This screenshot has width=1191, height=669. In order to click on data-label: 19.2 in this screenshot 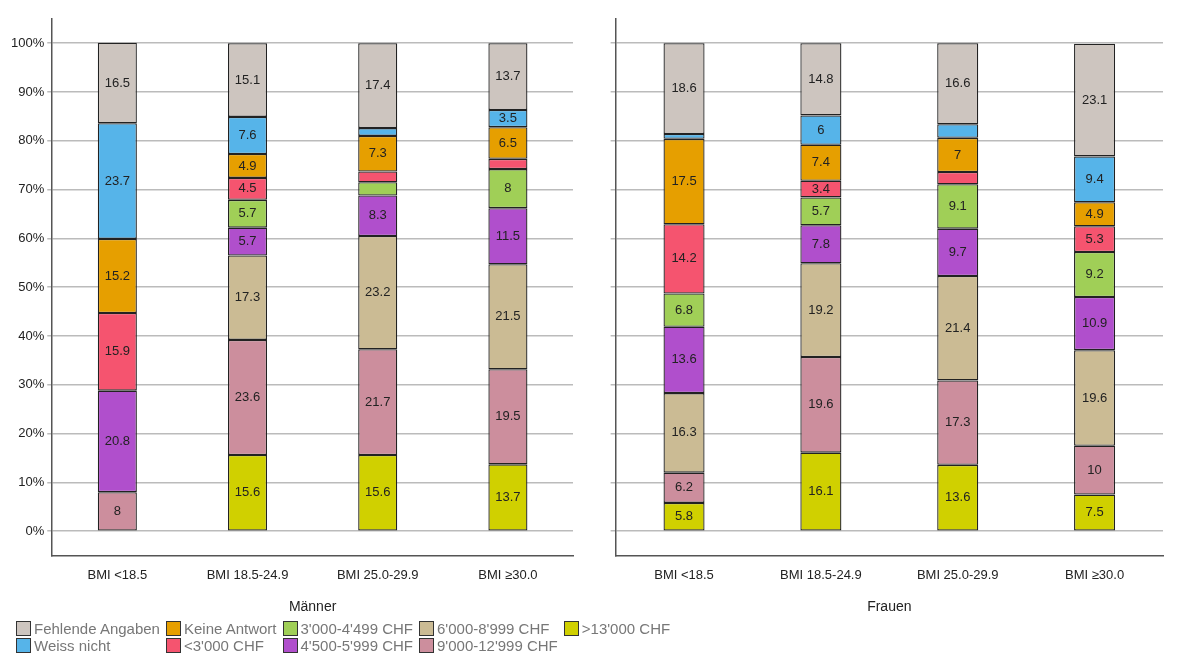, I will do `click(821, 309)`.